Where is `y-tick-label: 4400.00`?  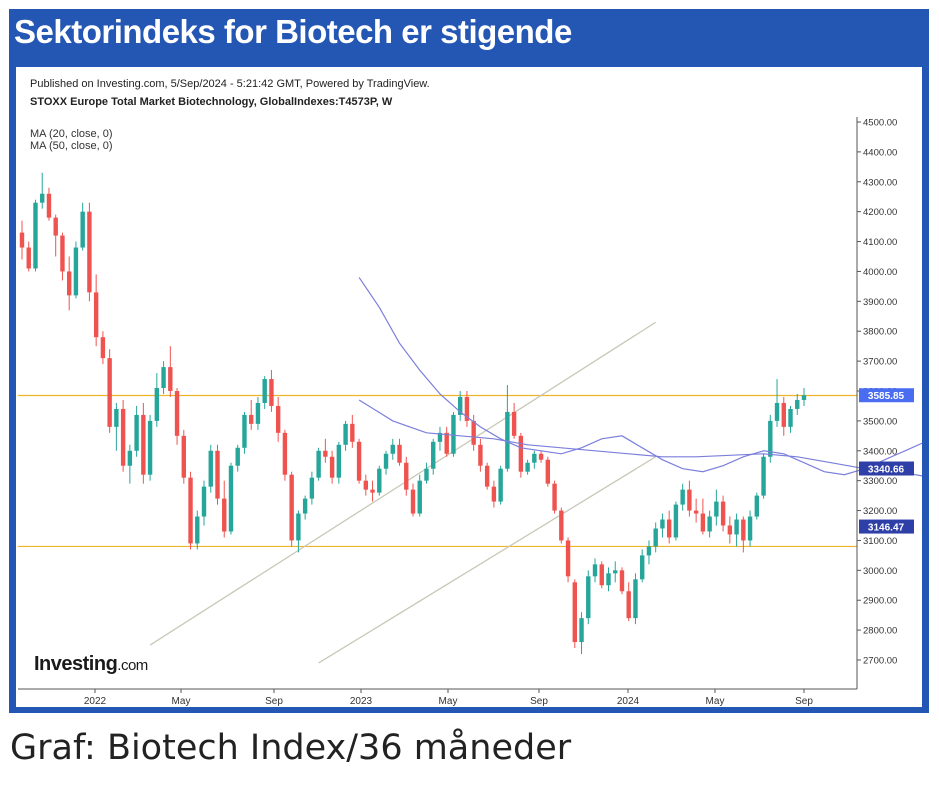 y-tick-label: 4400.00 is located at coordinates (880, 152).